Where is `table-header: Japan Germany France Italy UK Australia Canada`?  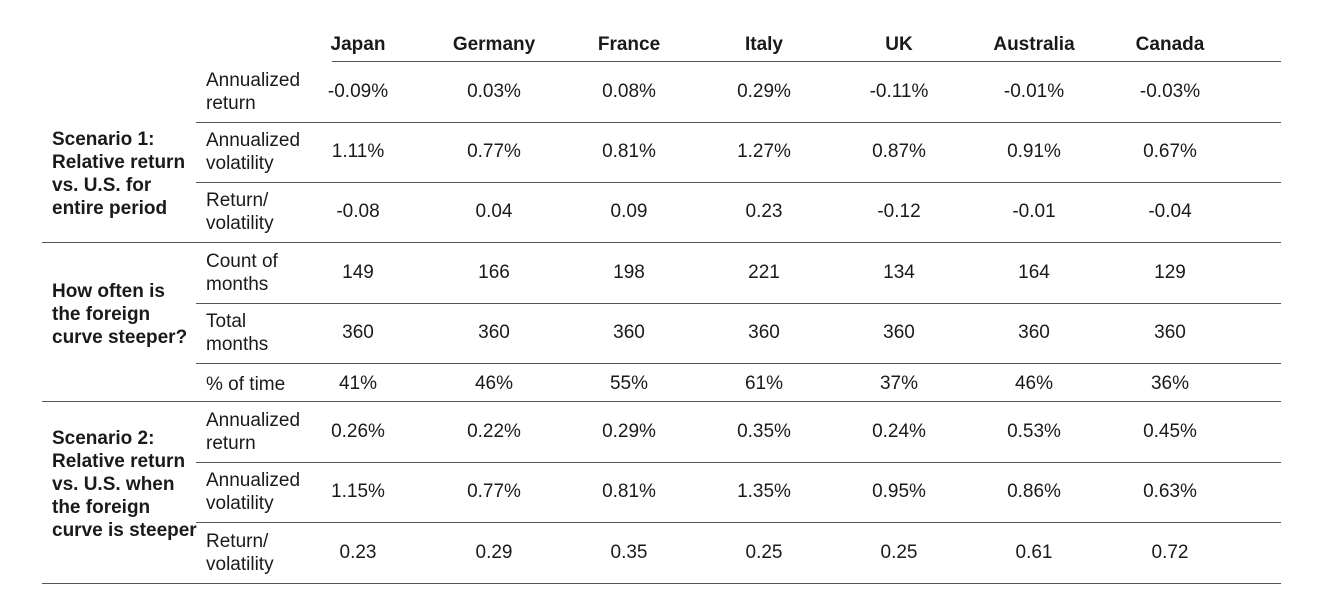 table-header: Japan Germany France Italy UK Australia Canada is located at coordinates (661, 46).